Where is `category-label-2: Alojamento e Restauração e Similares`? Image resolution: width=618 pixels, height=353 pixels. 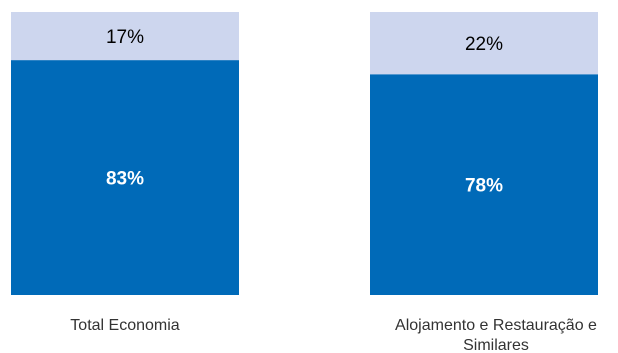 category-label-2: Alojamento e Restauração e Similares is located at coordinates (496, 335).